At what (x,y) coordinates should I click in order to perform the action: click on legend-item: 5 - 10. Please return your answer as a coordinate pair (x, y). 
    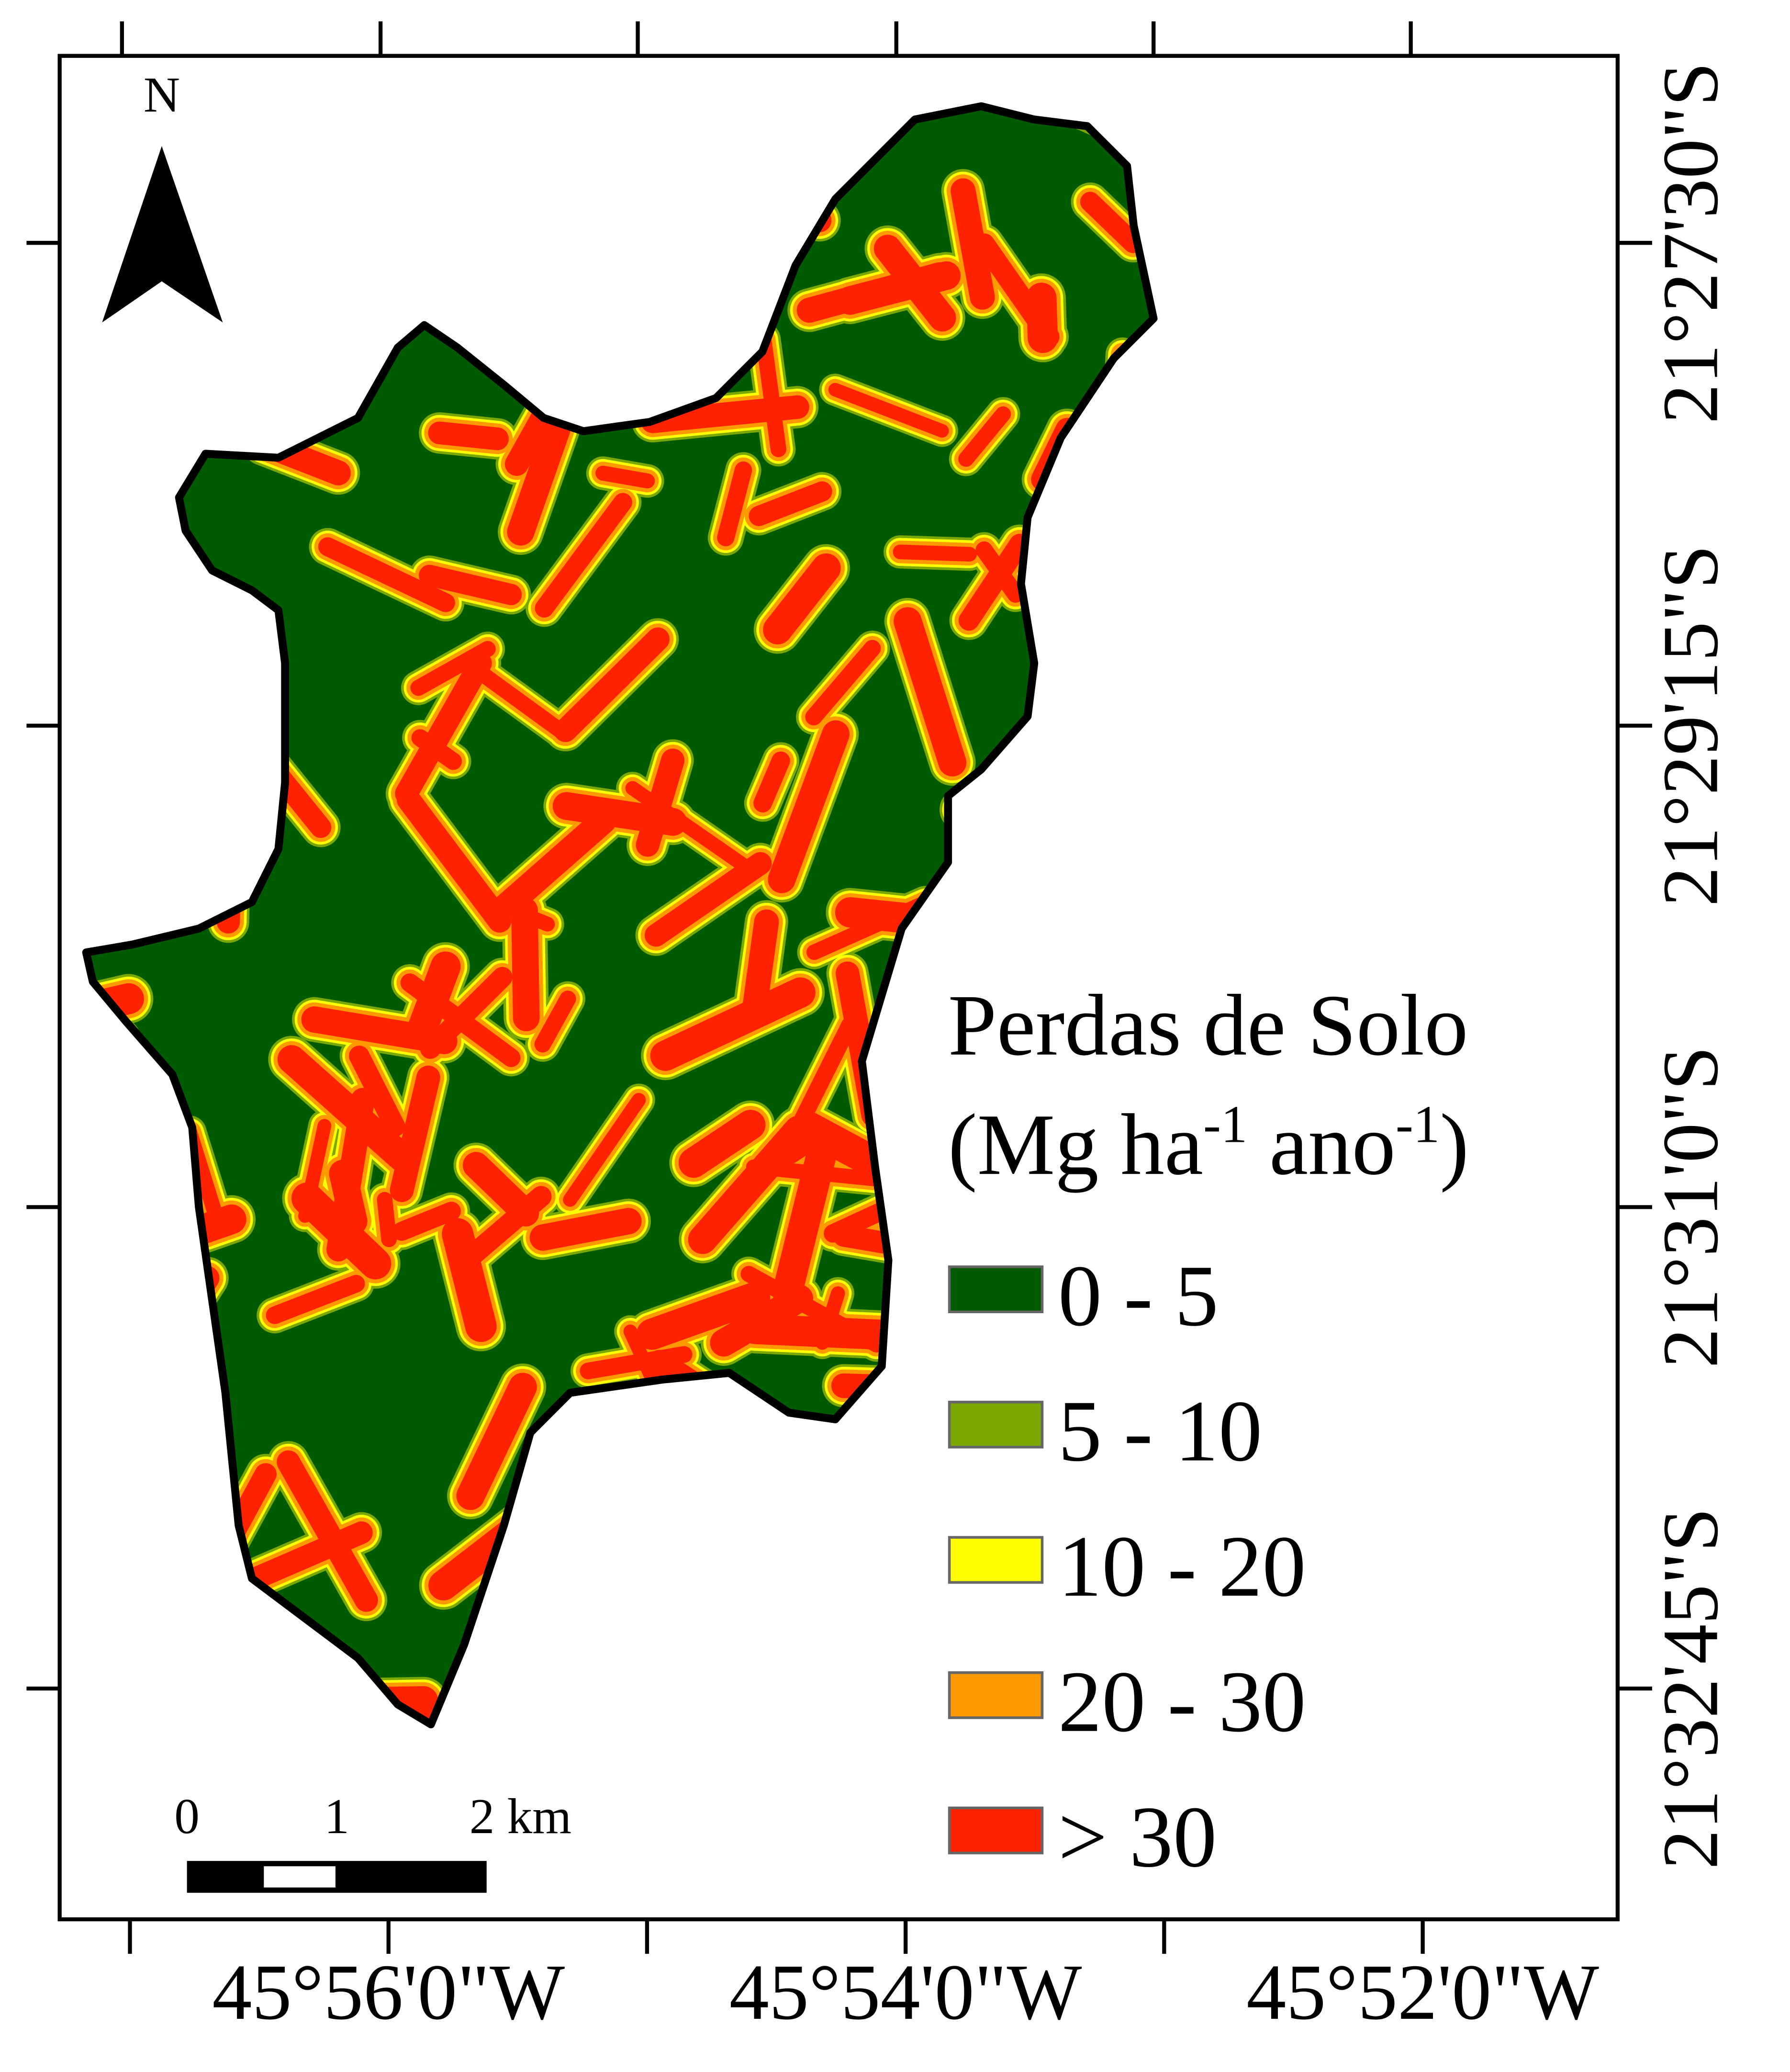
    Looking at the image, I should click on (1105, 1431).